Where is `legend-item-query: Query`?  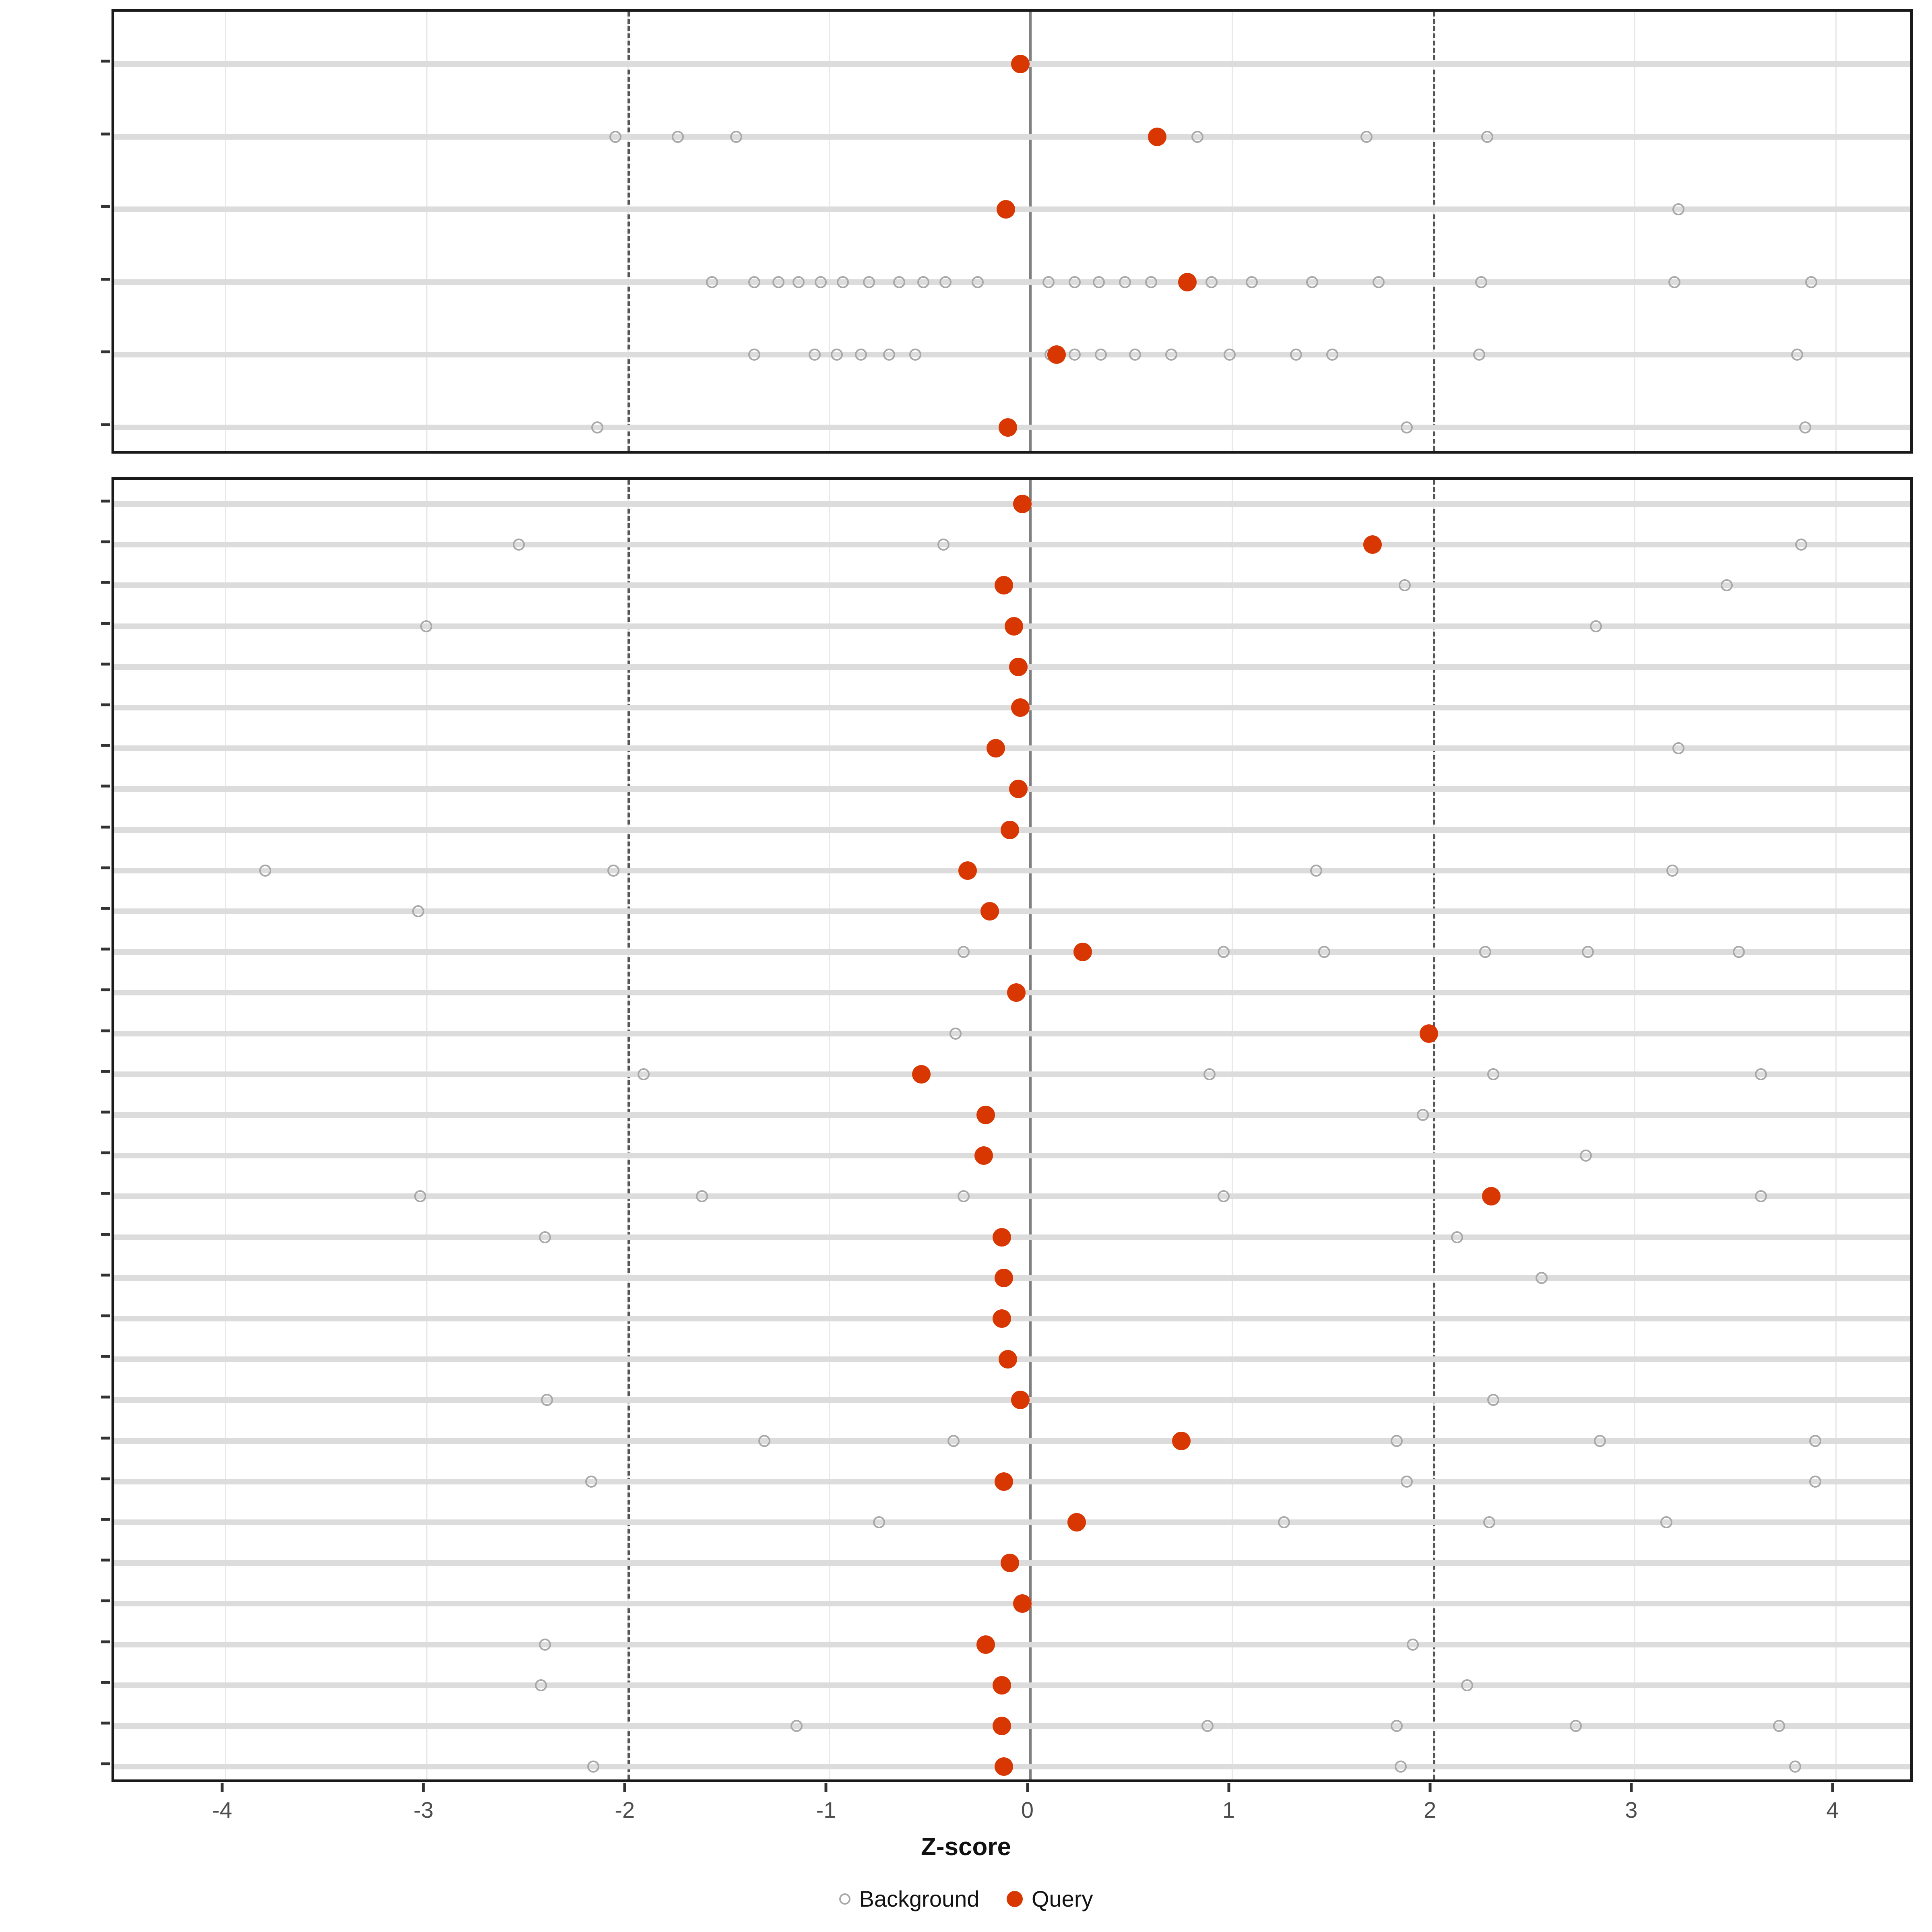
legend-item-query: Query is located at coordinates (1049, 1898).